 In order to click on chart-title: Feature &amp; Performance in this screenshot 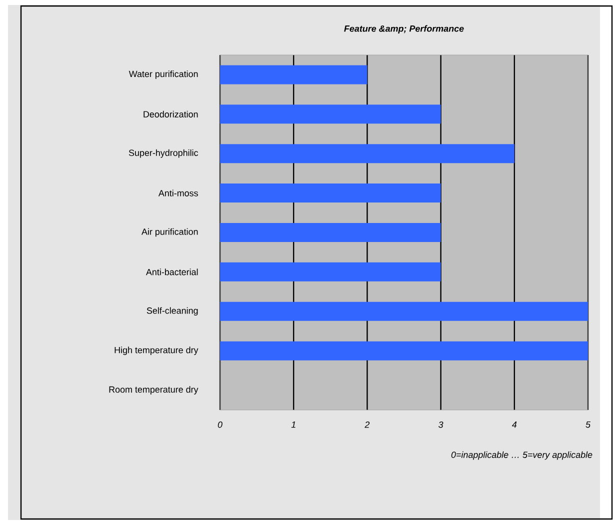, I will do `click(404, 29)`.